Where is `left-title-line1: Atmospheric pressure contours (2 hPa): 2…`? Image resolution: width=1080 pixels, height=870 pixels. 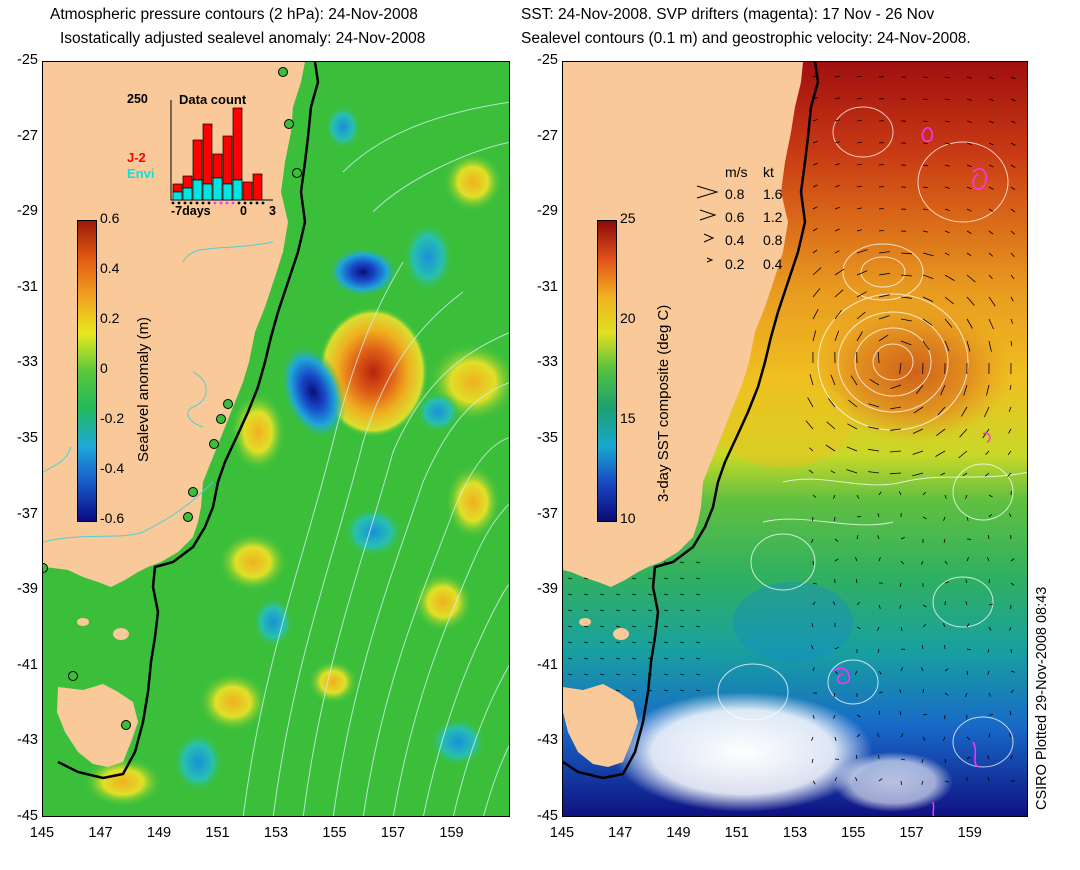 left-title-line1: Atmospheric pressure contours (2 hPa): 2… is located at coordinates (234, 14).